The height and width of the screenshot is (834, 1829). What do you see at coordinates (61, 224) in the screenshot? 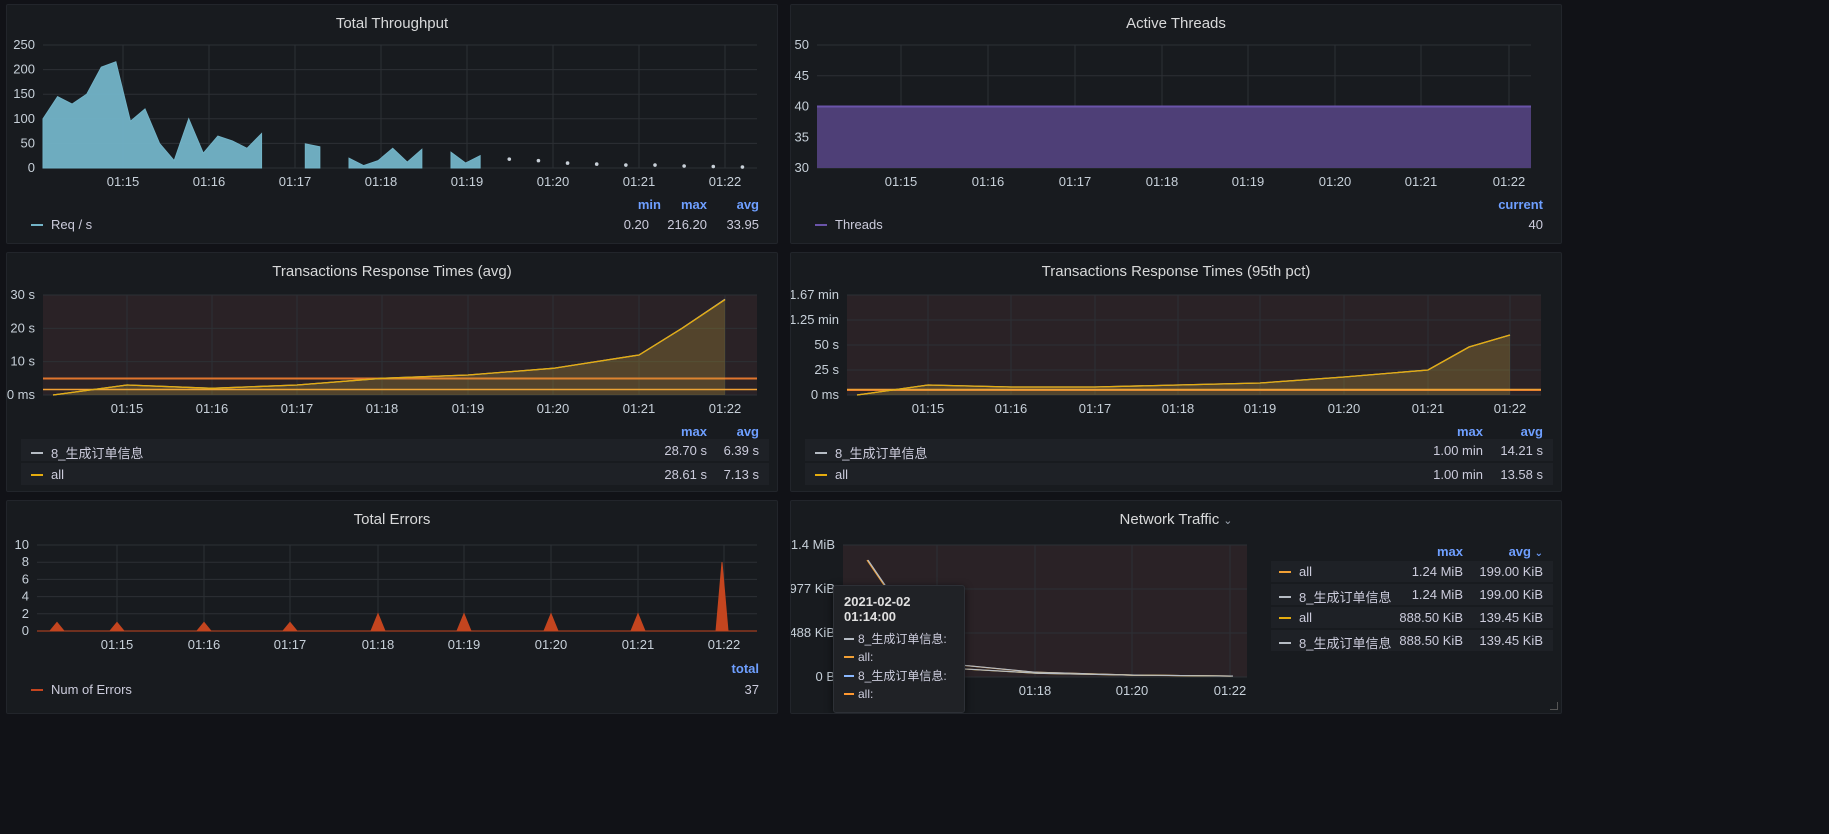
I see `legend-item-req: Req / s` at bounding box center [61, 224].